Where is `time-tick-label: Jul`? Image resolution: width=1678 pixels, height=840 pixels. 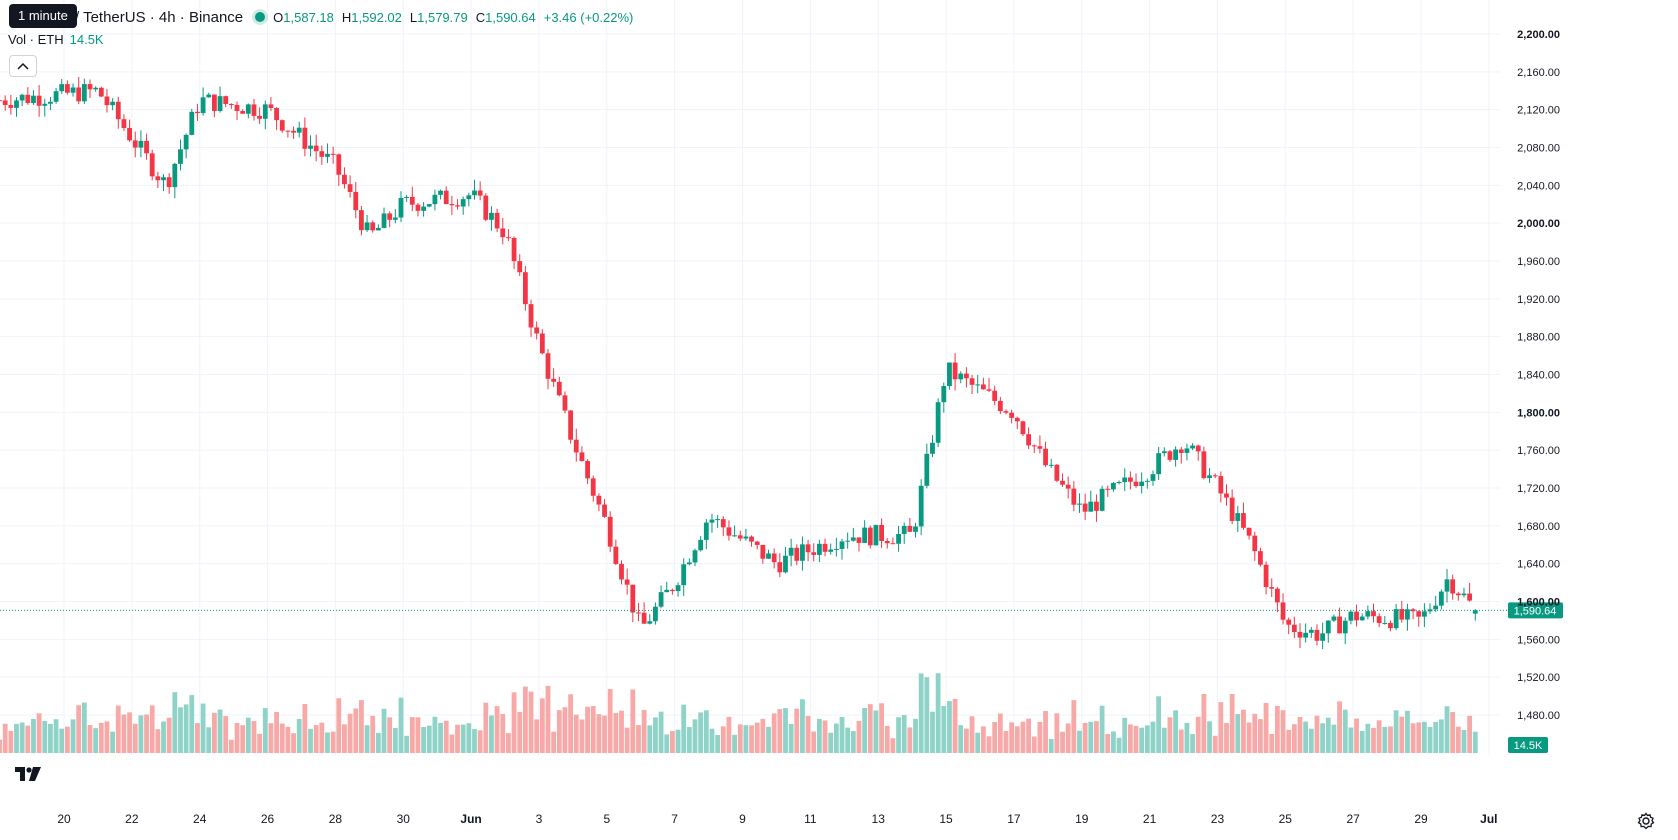
time-tick-label: Jul is located at coordinates (1488, 819).